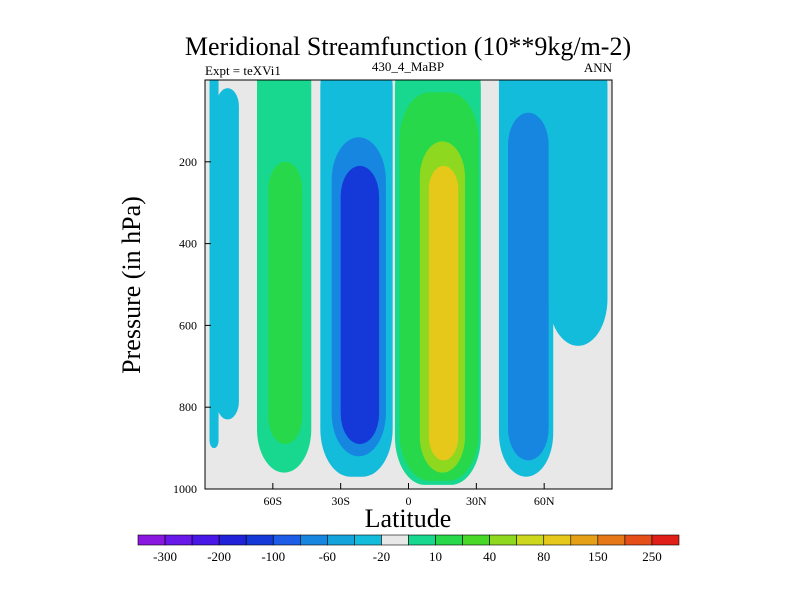 The width and height of the screenshot is (800, 600). What do you see at coordinates (408, 549) in the screenshot?
I see `colorbar: -300 -200 -100 -60 -20 10 40 80 150 250` at bounding box center [408, 549].